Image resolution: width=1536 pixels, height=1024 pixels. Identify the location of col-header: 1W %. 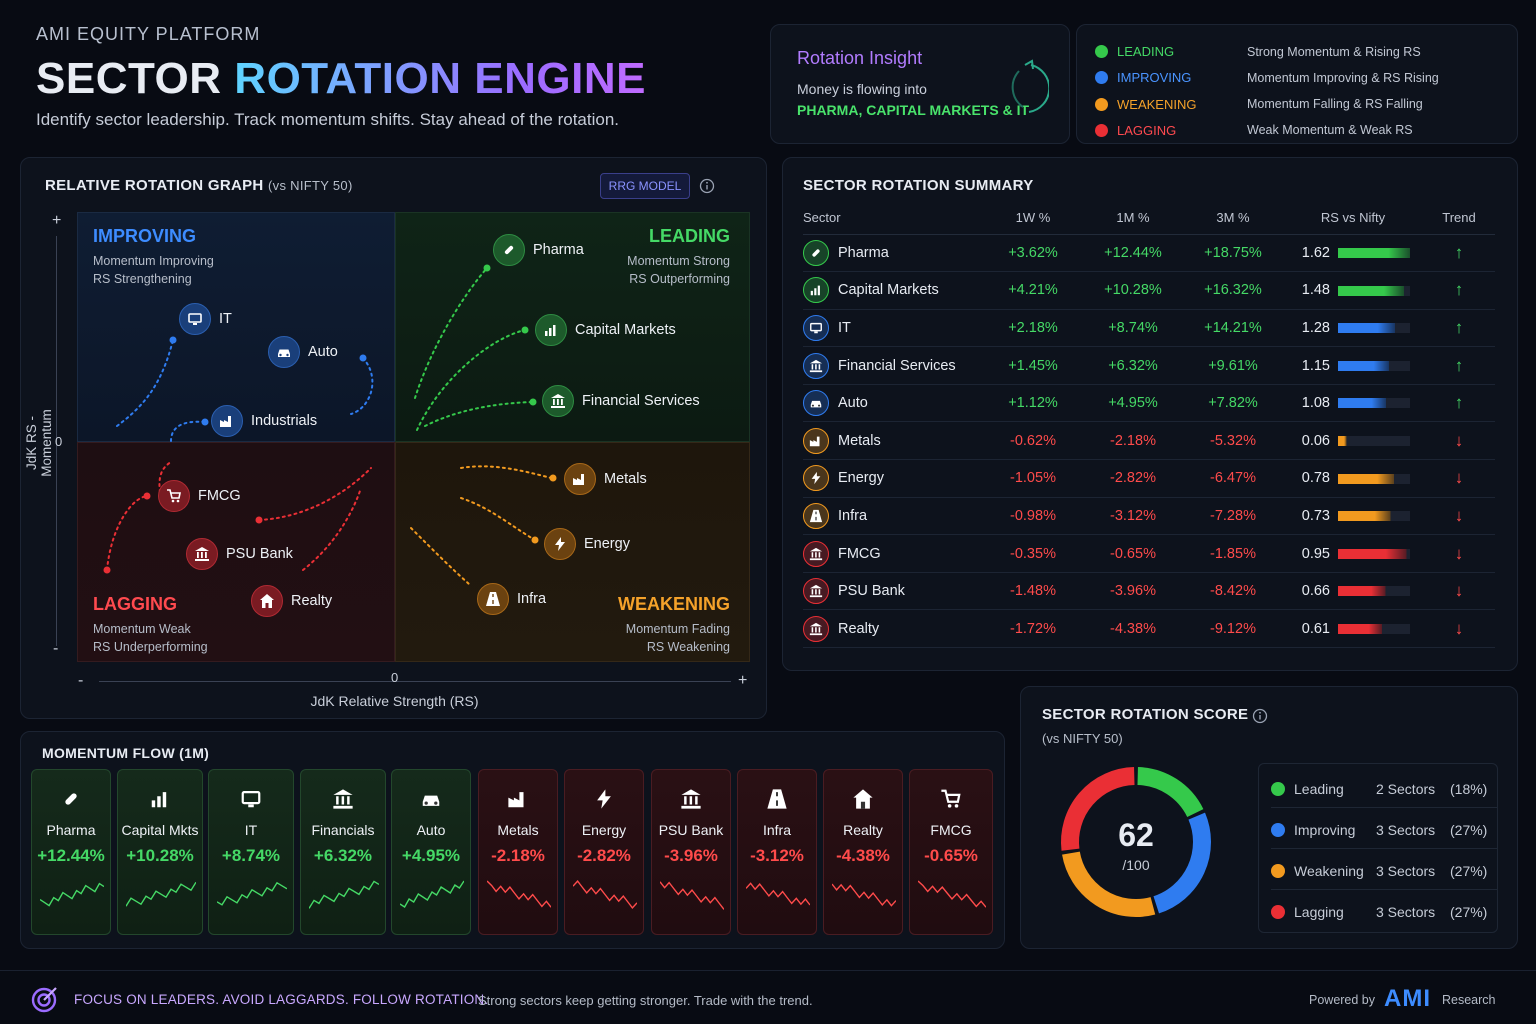
(1033, 218).